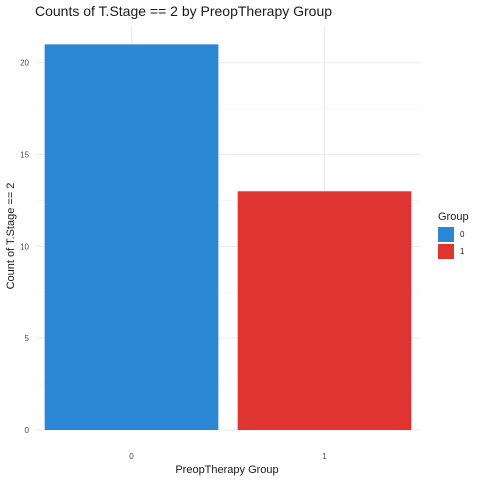 This screenshot has width=480, height=480. What do you see at coordinates (27, 338) in the screenshot?
I see `y-tick-label: 5` at bounding box center [27, 338].